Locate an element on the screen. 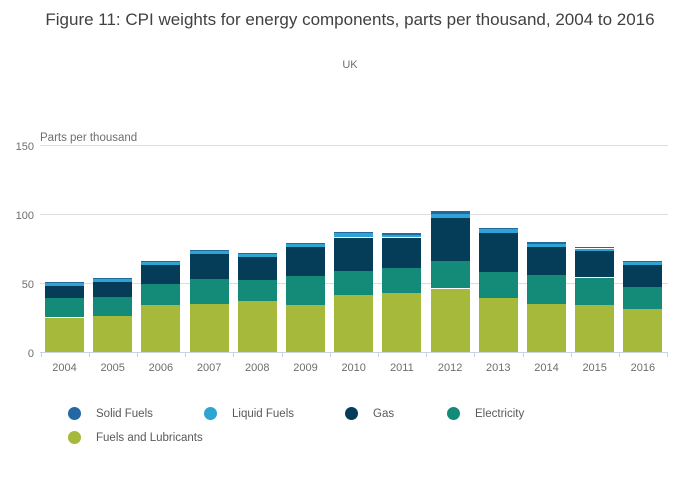  bar-segment-2015-electricity is located at coordinates (595, 291).